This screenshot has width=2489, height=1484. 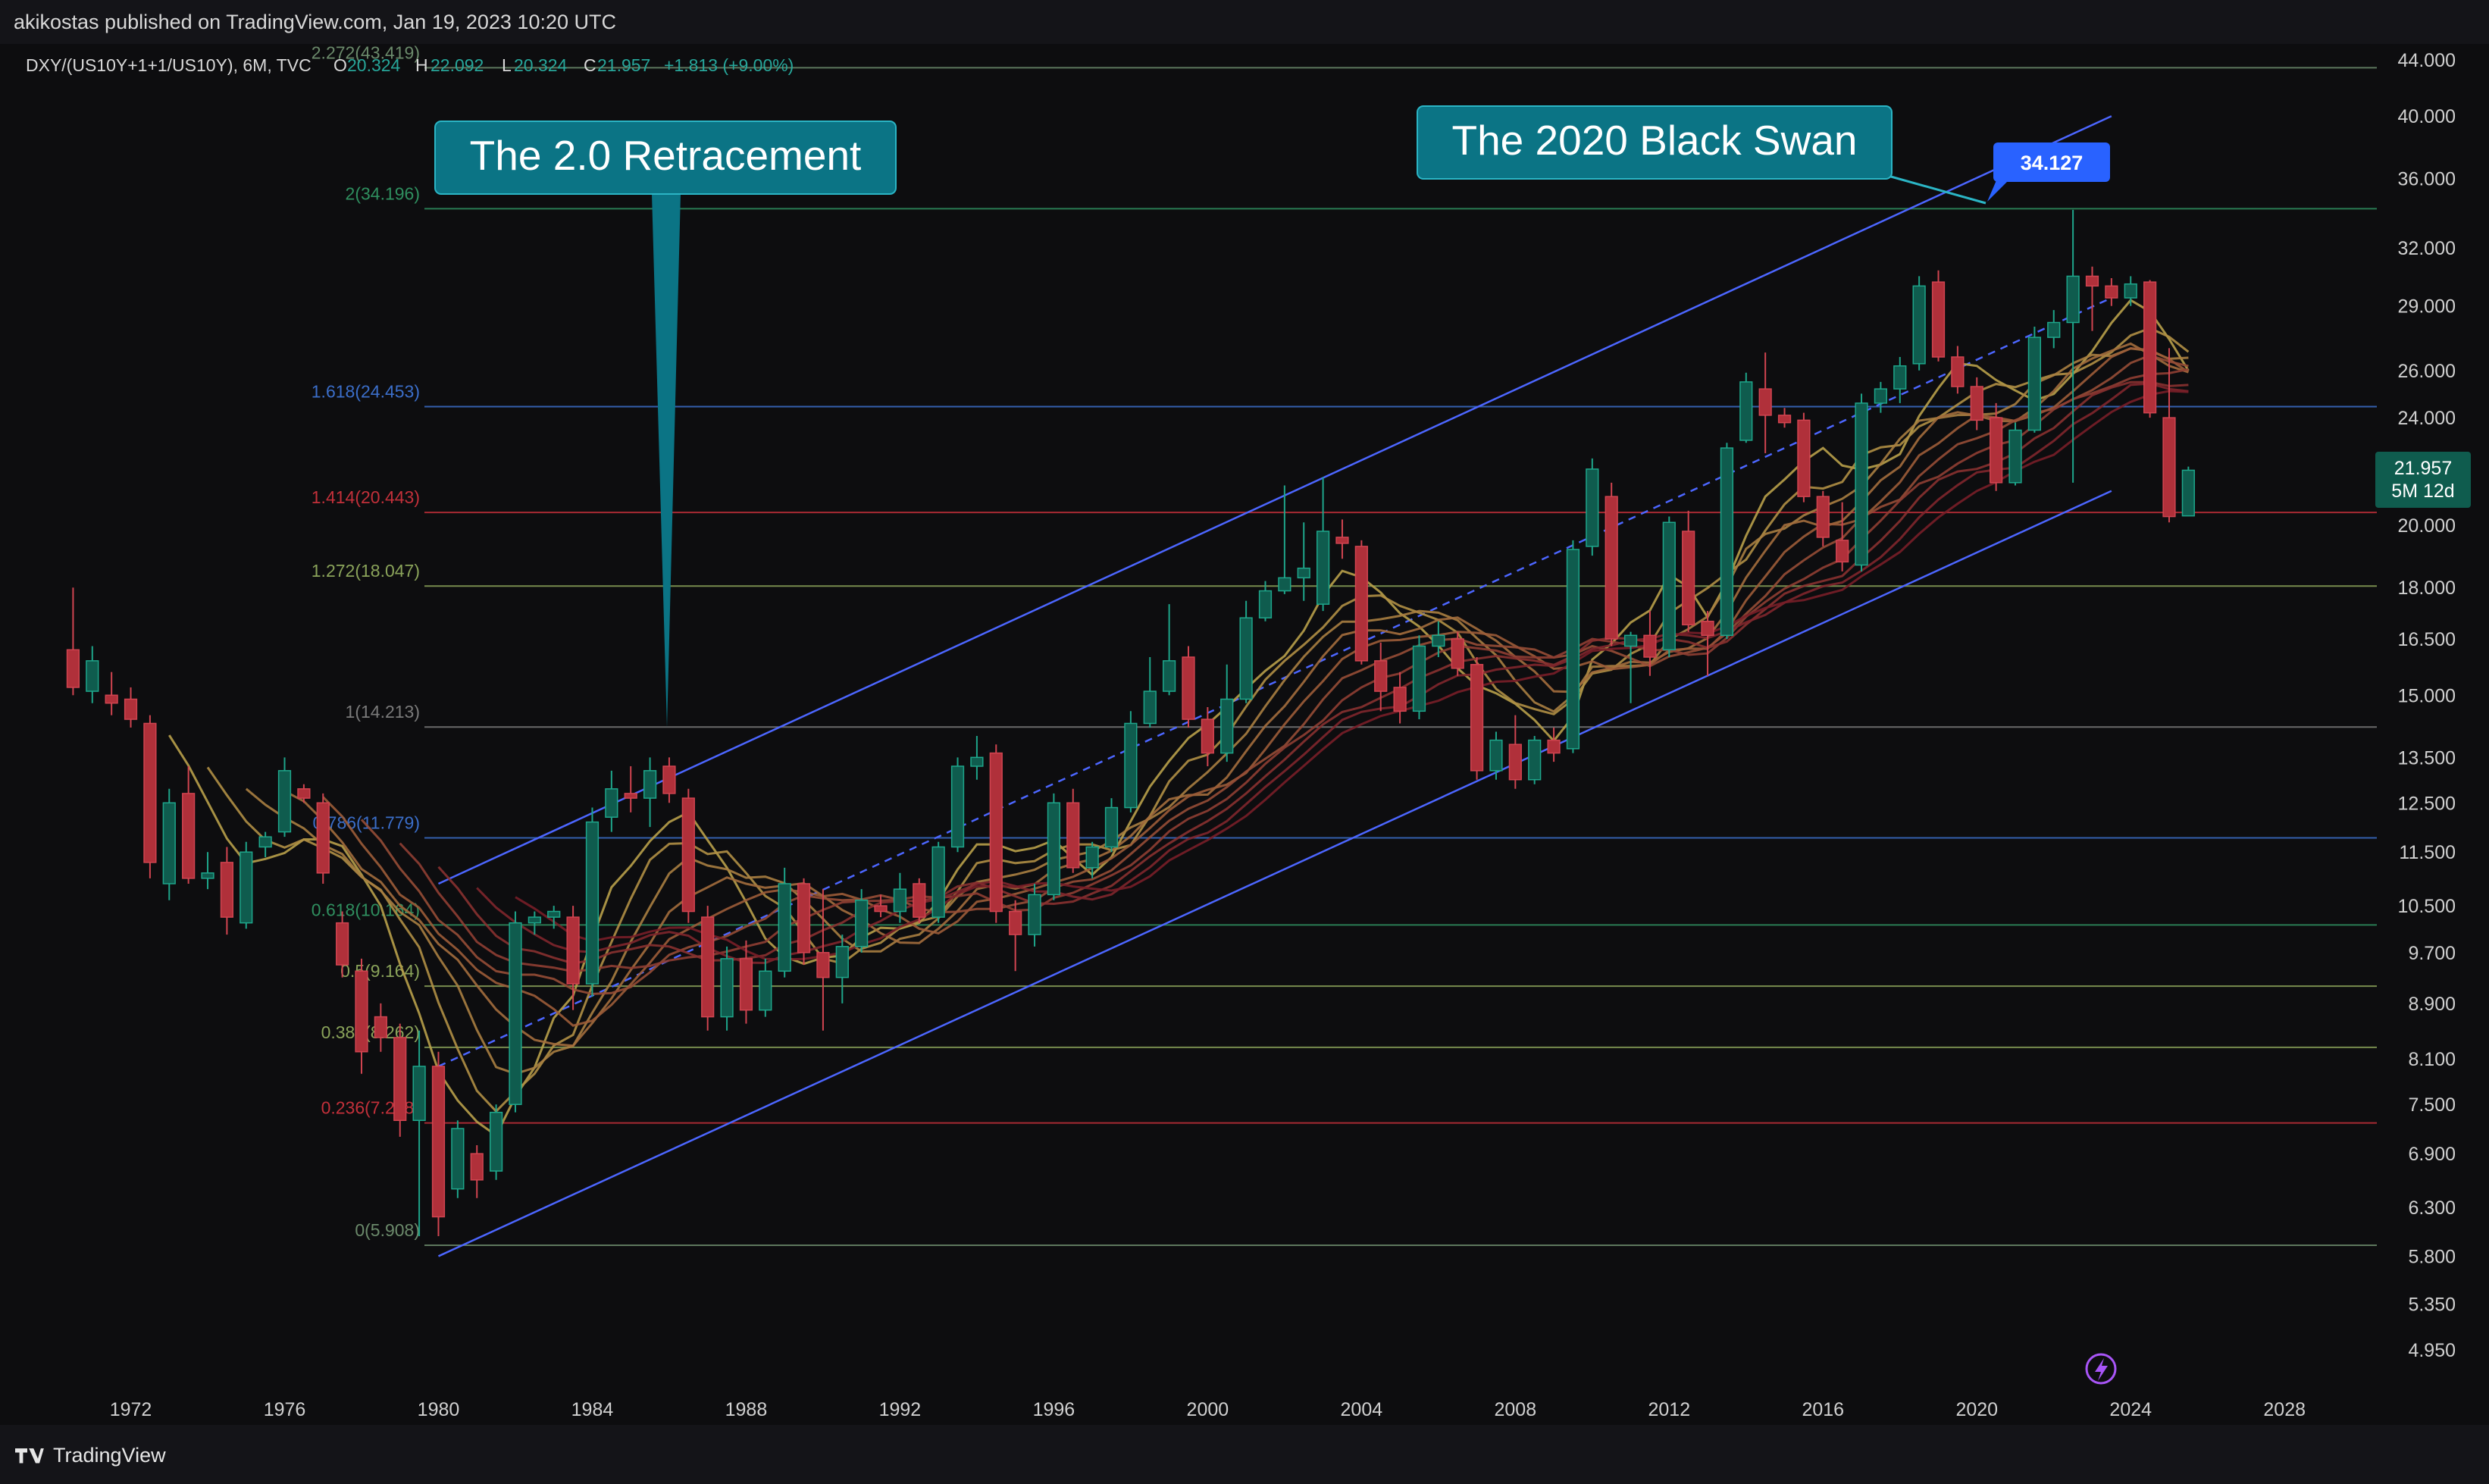 I want to click on peak-value-tag-text: 34.127, so click(x=2052, y=163).